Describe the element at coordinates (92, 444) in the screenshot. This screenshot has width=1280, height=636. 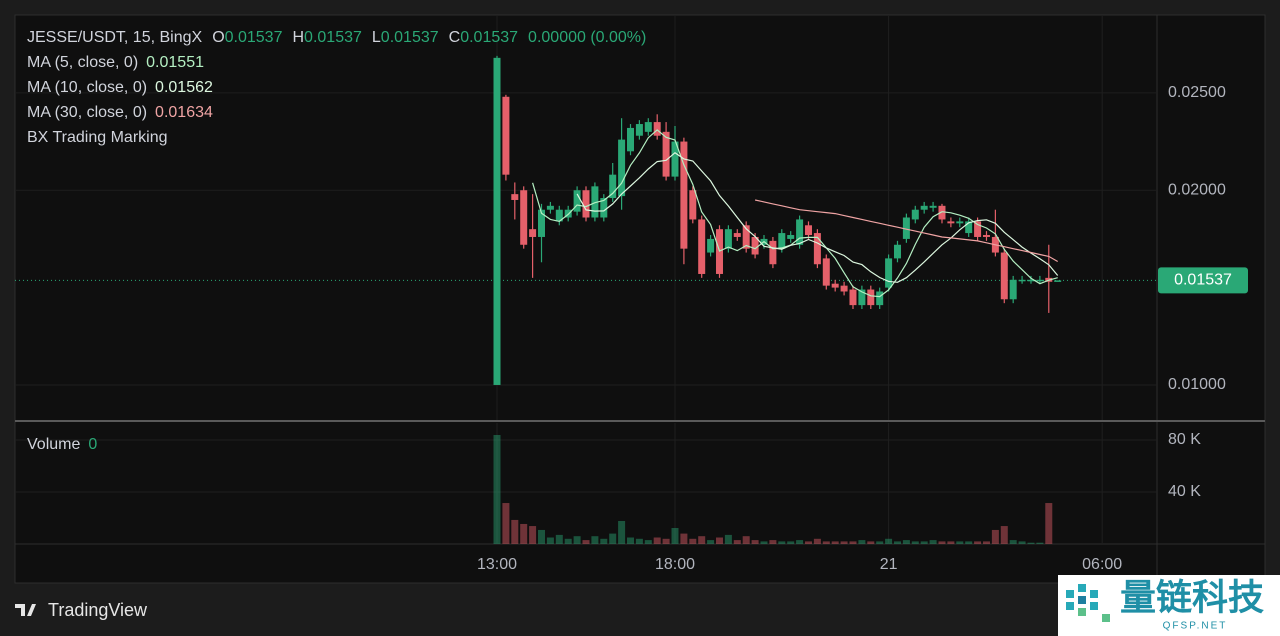
I see `volume-value: 0` at that location.